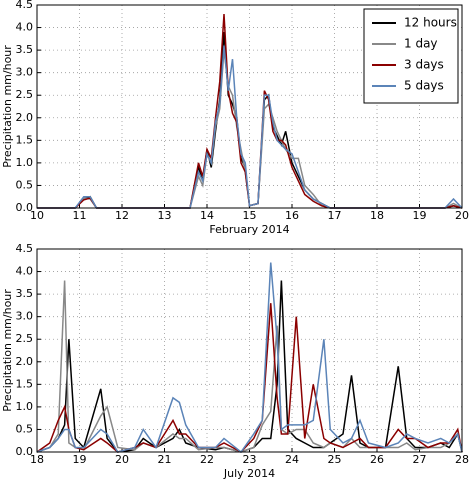  Describe the element at coordinates (80, 215) in the screenshot. I see `x-tick-label: 11` at that location.